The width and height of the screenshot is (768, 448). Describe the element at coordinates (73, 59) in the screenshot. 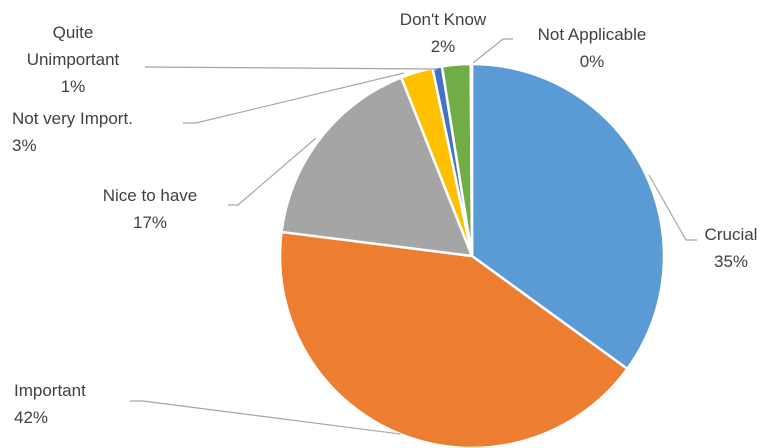

I see `data-label-quite-unimportant: Quite Unimportant 1%` at that location.